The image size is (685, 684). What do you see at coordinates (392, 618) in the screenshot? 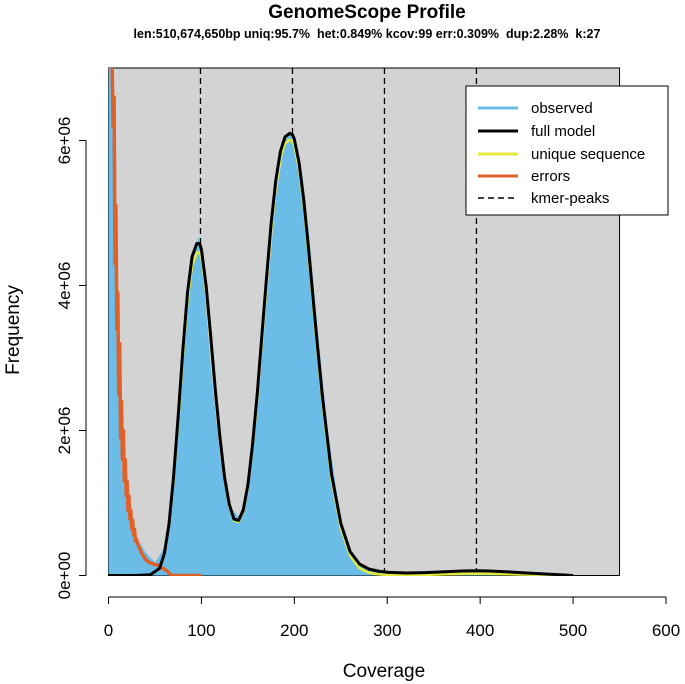
I see `x-axis: 0 100 200 300 400 500 600` at bounding box center [392, 618].